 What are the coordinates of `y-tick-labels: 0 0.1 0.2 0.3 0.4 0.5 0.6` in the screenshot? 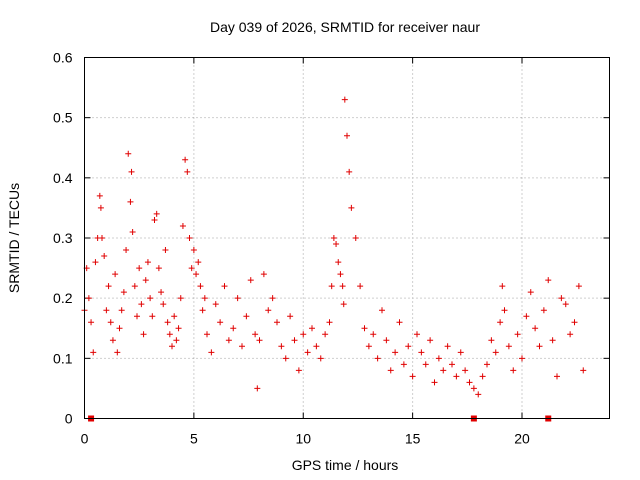 It's located at (63, 238).